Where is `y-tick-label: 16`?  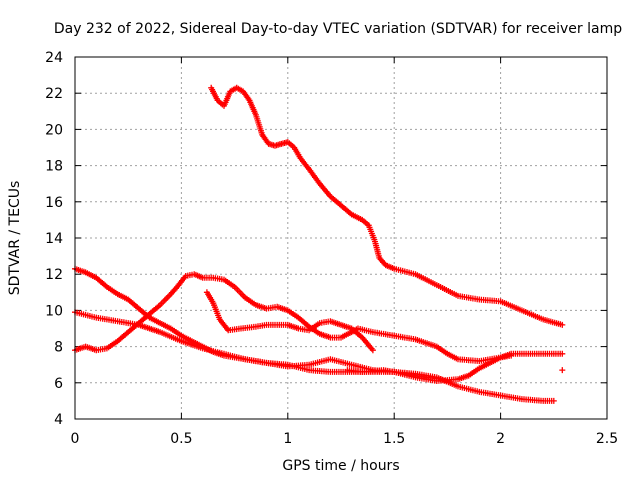 y-tick-label: 16 is located at coordinates (54, 203).